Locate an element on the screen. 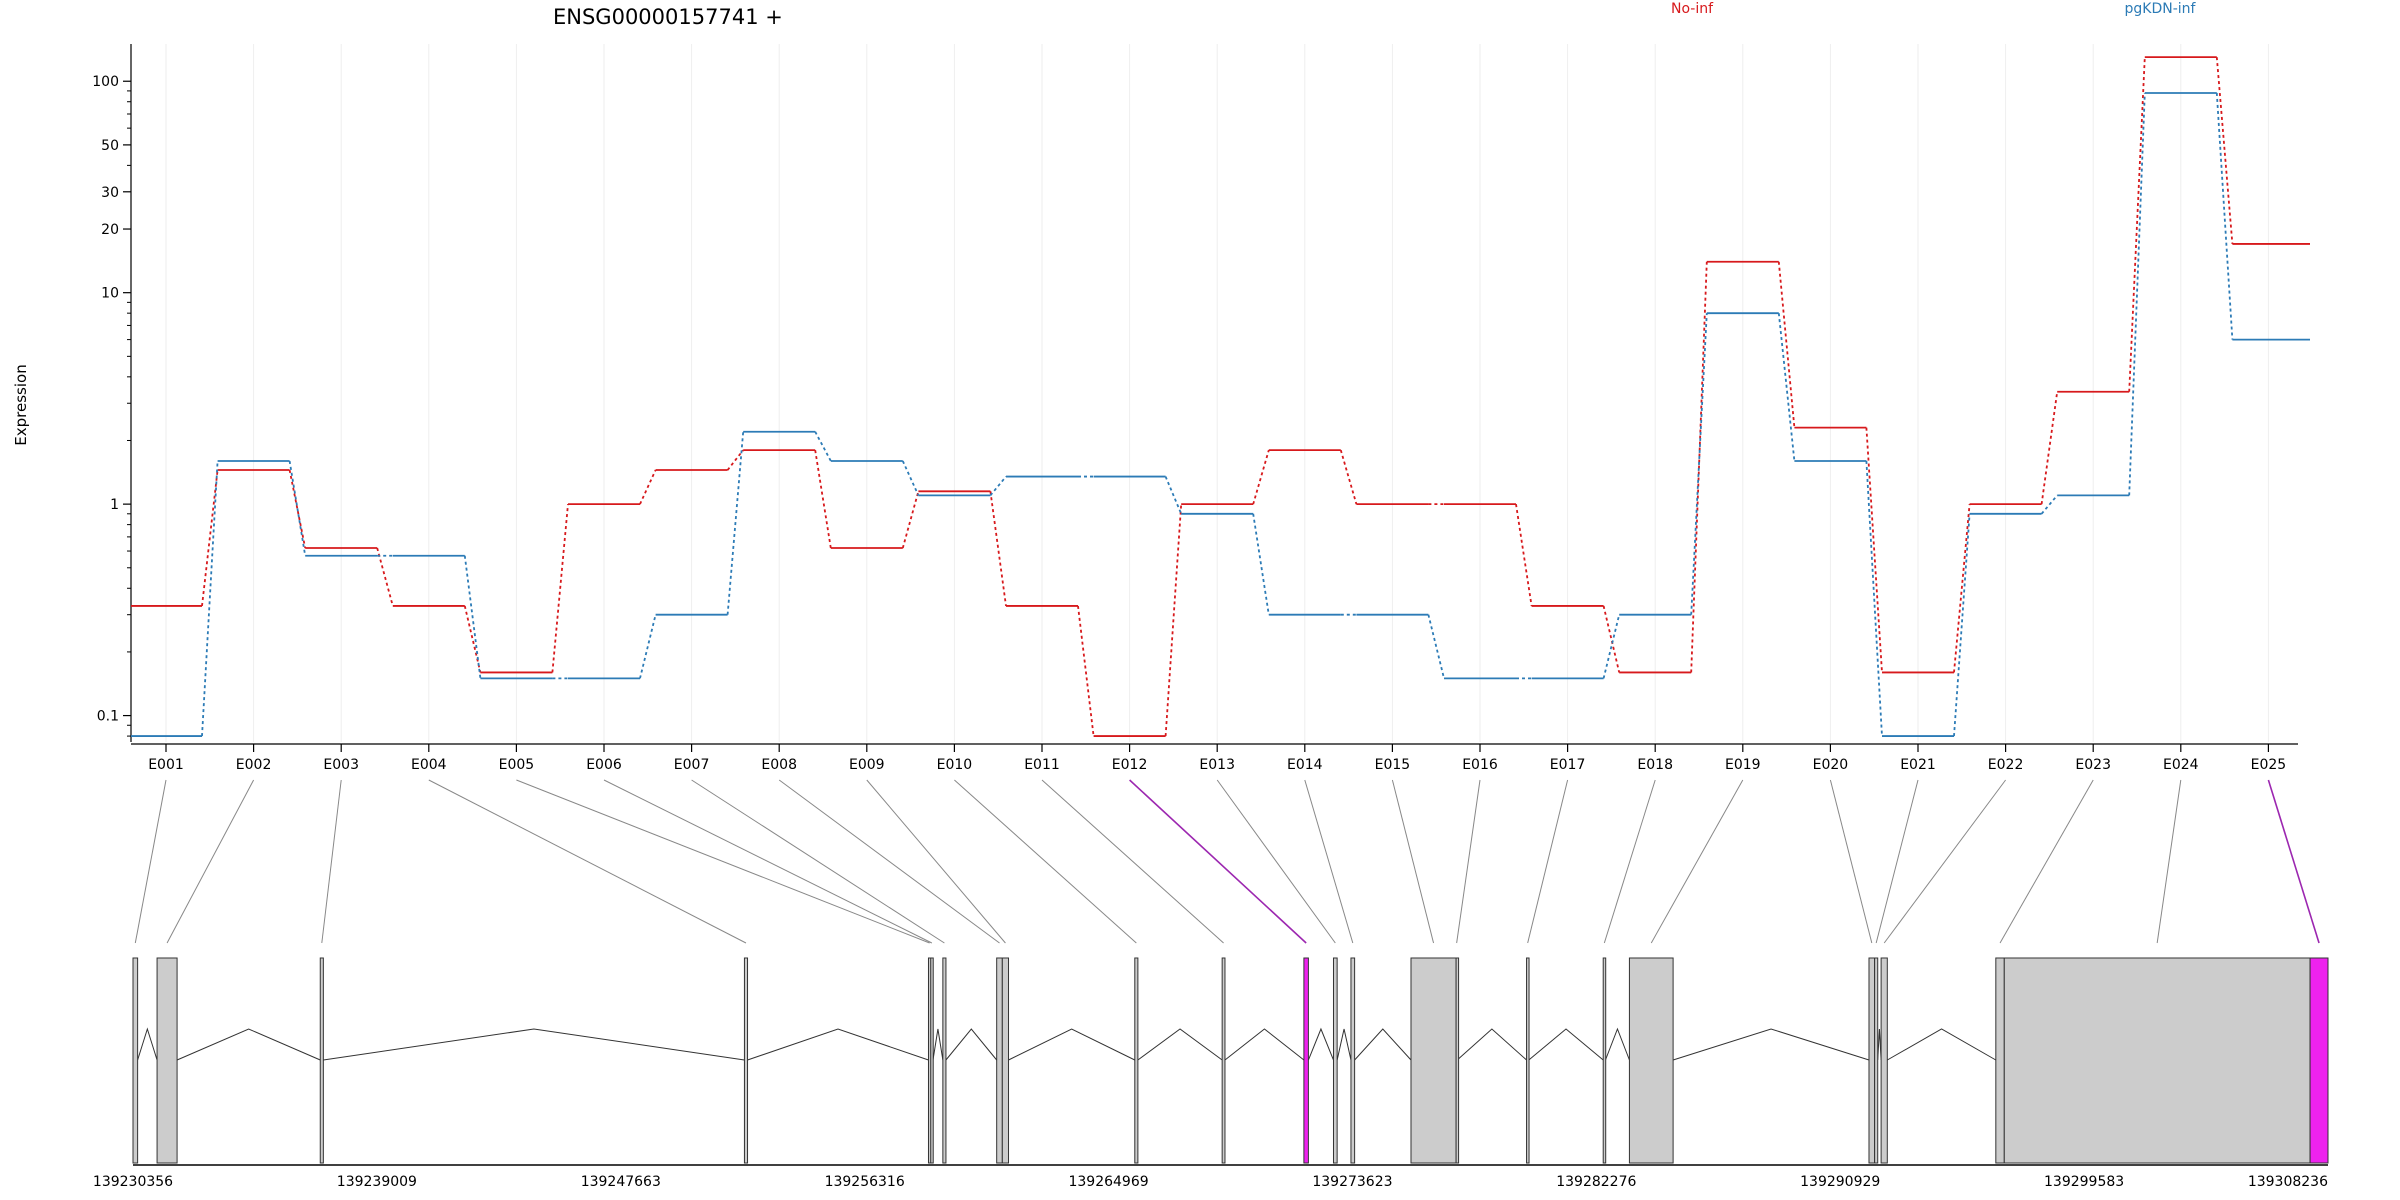 Image resolution: width=2400 pixels, height=1200 pixels. exon-box-e025 is located at coordinates (2319, 1060).